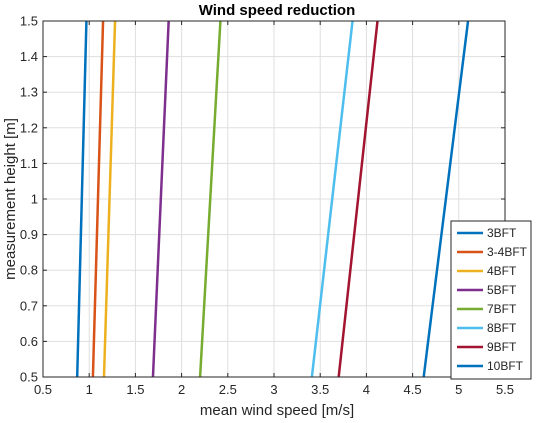 The image size is (550, 423). What do you see at coordinates (413, 389) in the screenshot?
I see `x-tick-label: 4.5` at bounding box center [413, 389].